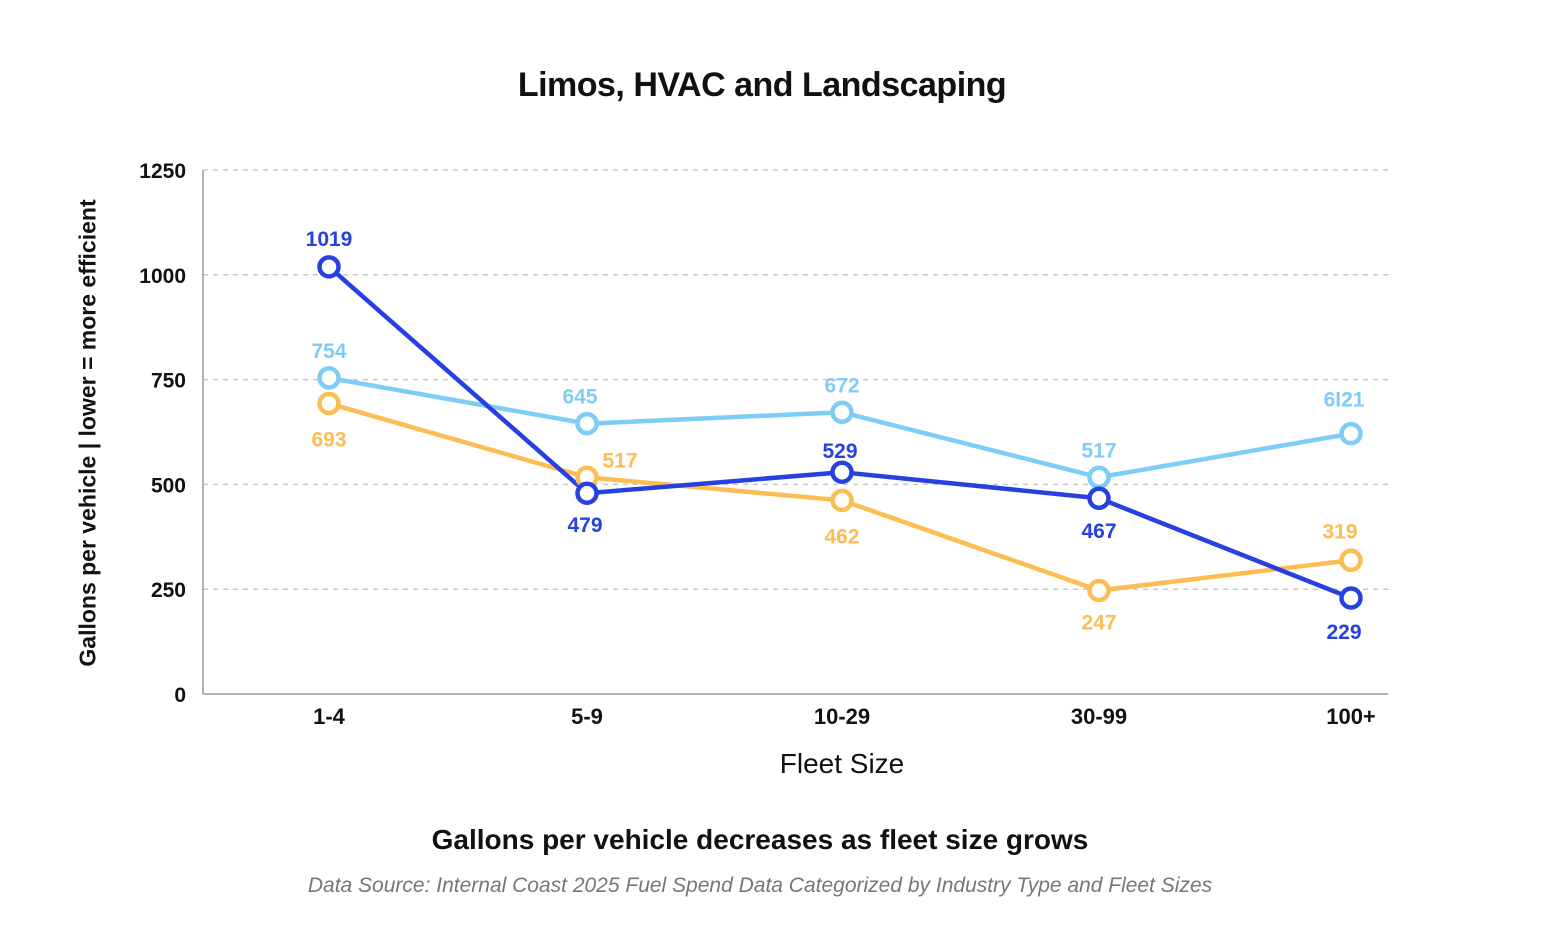 Image resolution: width=1542 pixels, height=950 pixels. Describe the element at coordinates (584, 525) in the screenshot. I see `data-label: 479` at that location.